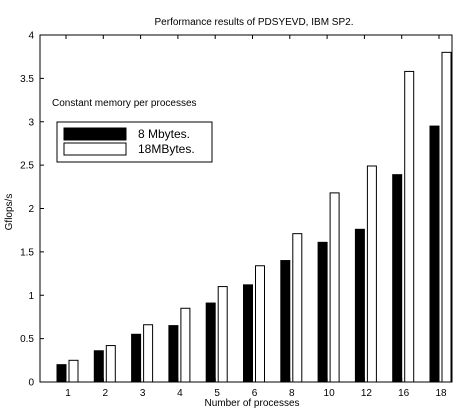 Image resolution: width=474 pixels, height=408 pixels. What do you see at coordinates (404, 393) in the screenshot?
I see `x-tick-label: 16` at bounding box center [404, 393].